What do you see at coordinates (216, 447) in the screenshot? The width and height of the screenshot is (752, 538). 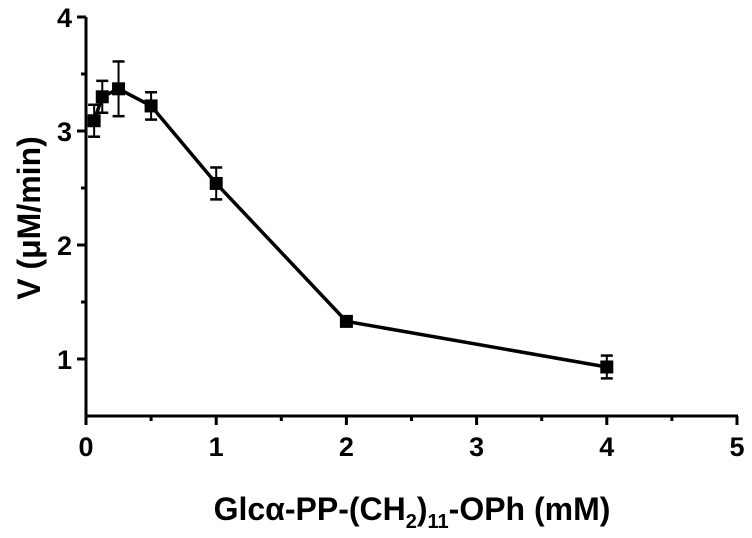 I see `x-tick-label: 1` at bounding box center [216, 447].